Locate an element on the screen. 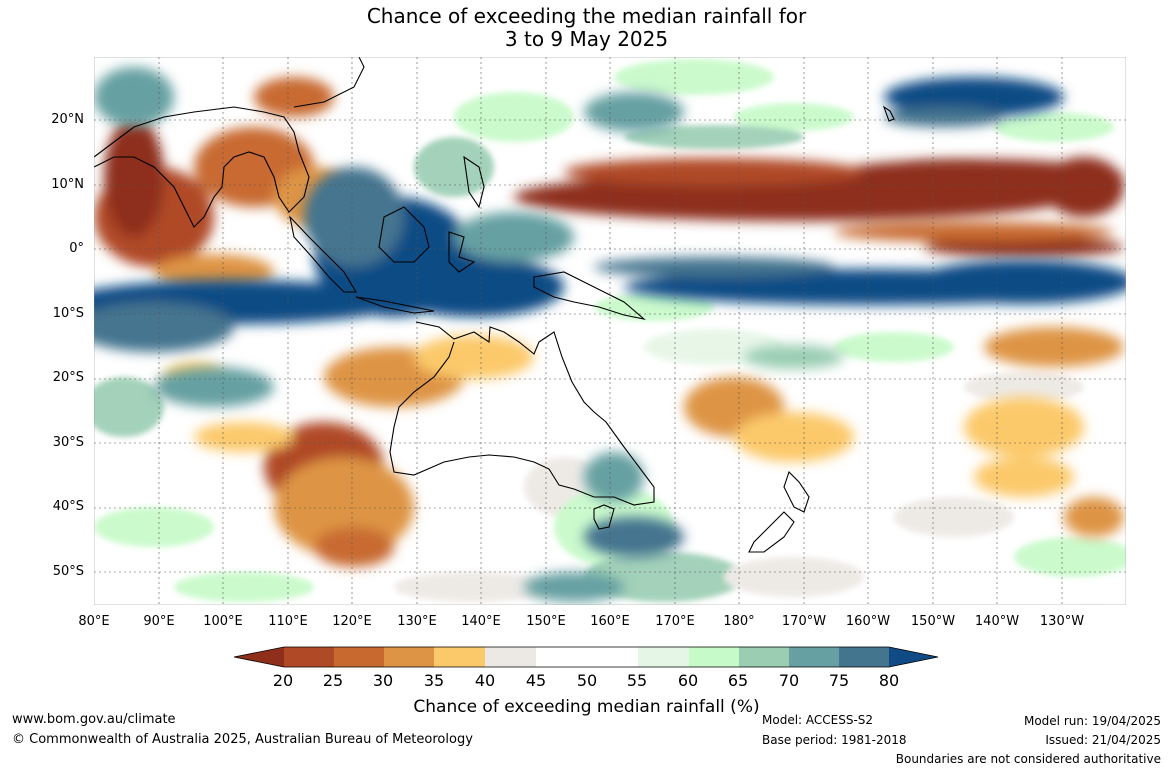 The width and height of the screenshot is (1173, 770). colorbar-tick-40: 40 is located at coordinates (485, 680).